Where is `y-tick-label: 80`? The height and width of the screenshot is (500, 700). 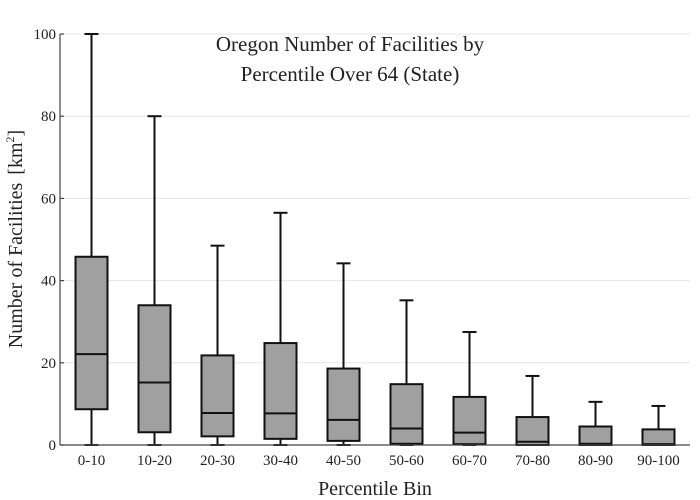
y-tick-label: 80 is located at coordinates (48, 117).